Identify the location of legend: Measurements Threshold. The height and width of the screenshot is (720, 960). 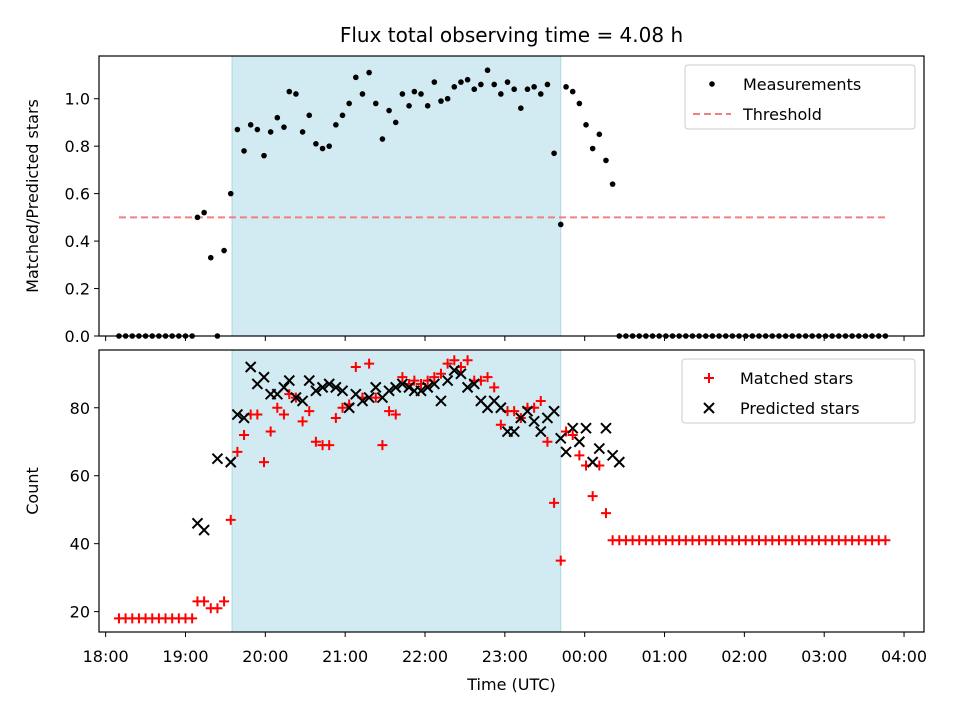
(800, 97).